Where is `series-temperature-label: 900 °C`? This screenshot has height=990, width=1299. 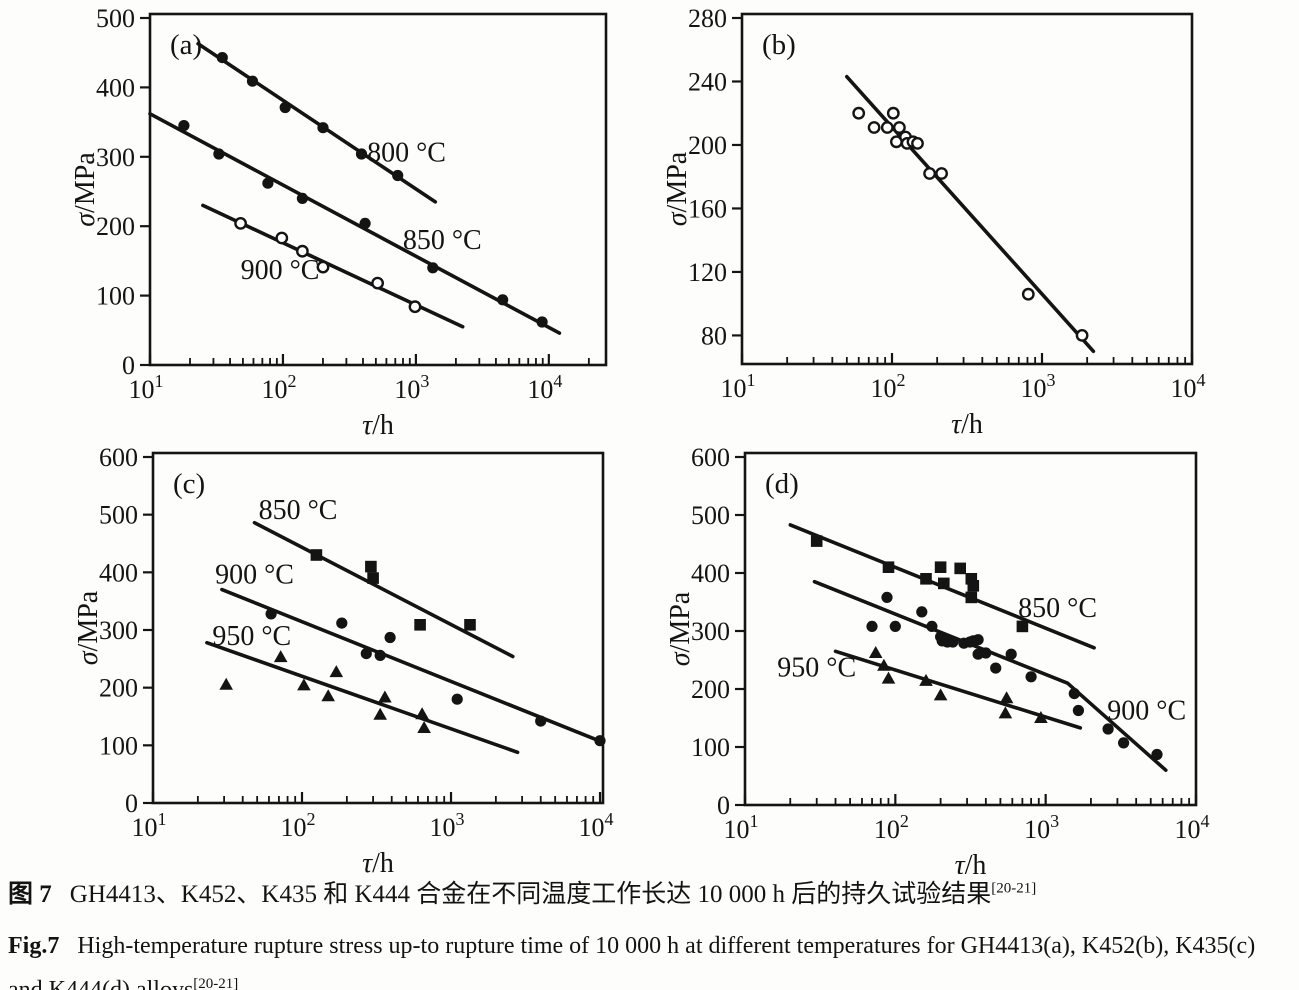 series-temperature-label: 900 °C is located at coordinates (254, 575).